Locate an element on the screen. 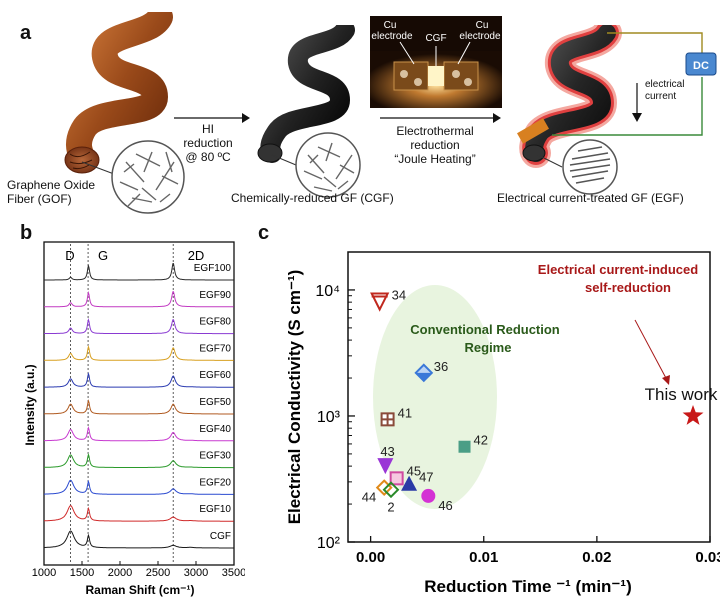 This screenshot has height=605, width=725. data-point-34-label: 34 is located at coordinates (399, 294).